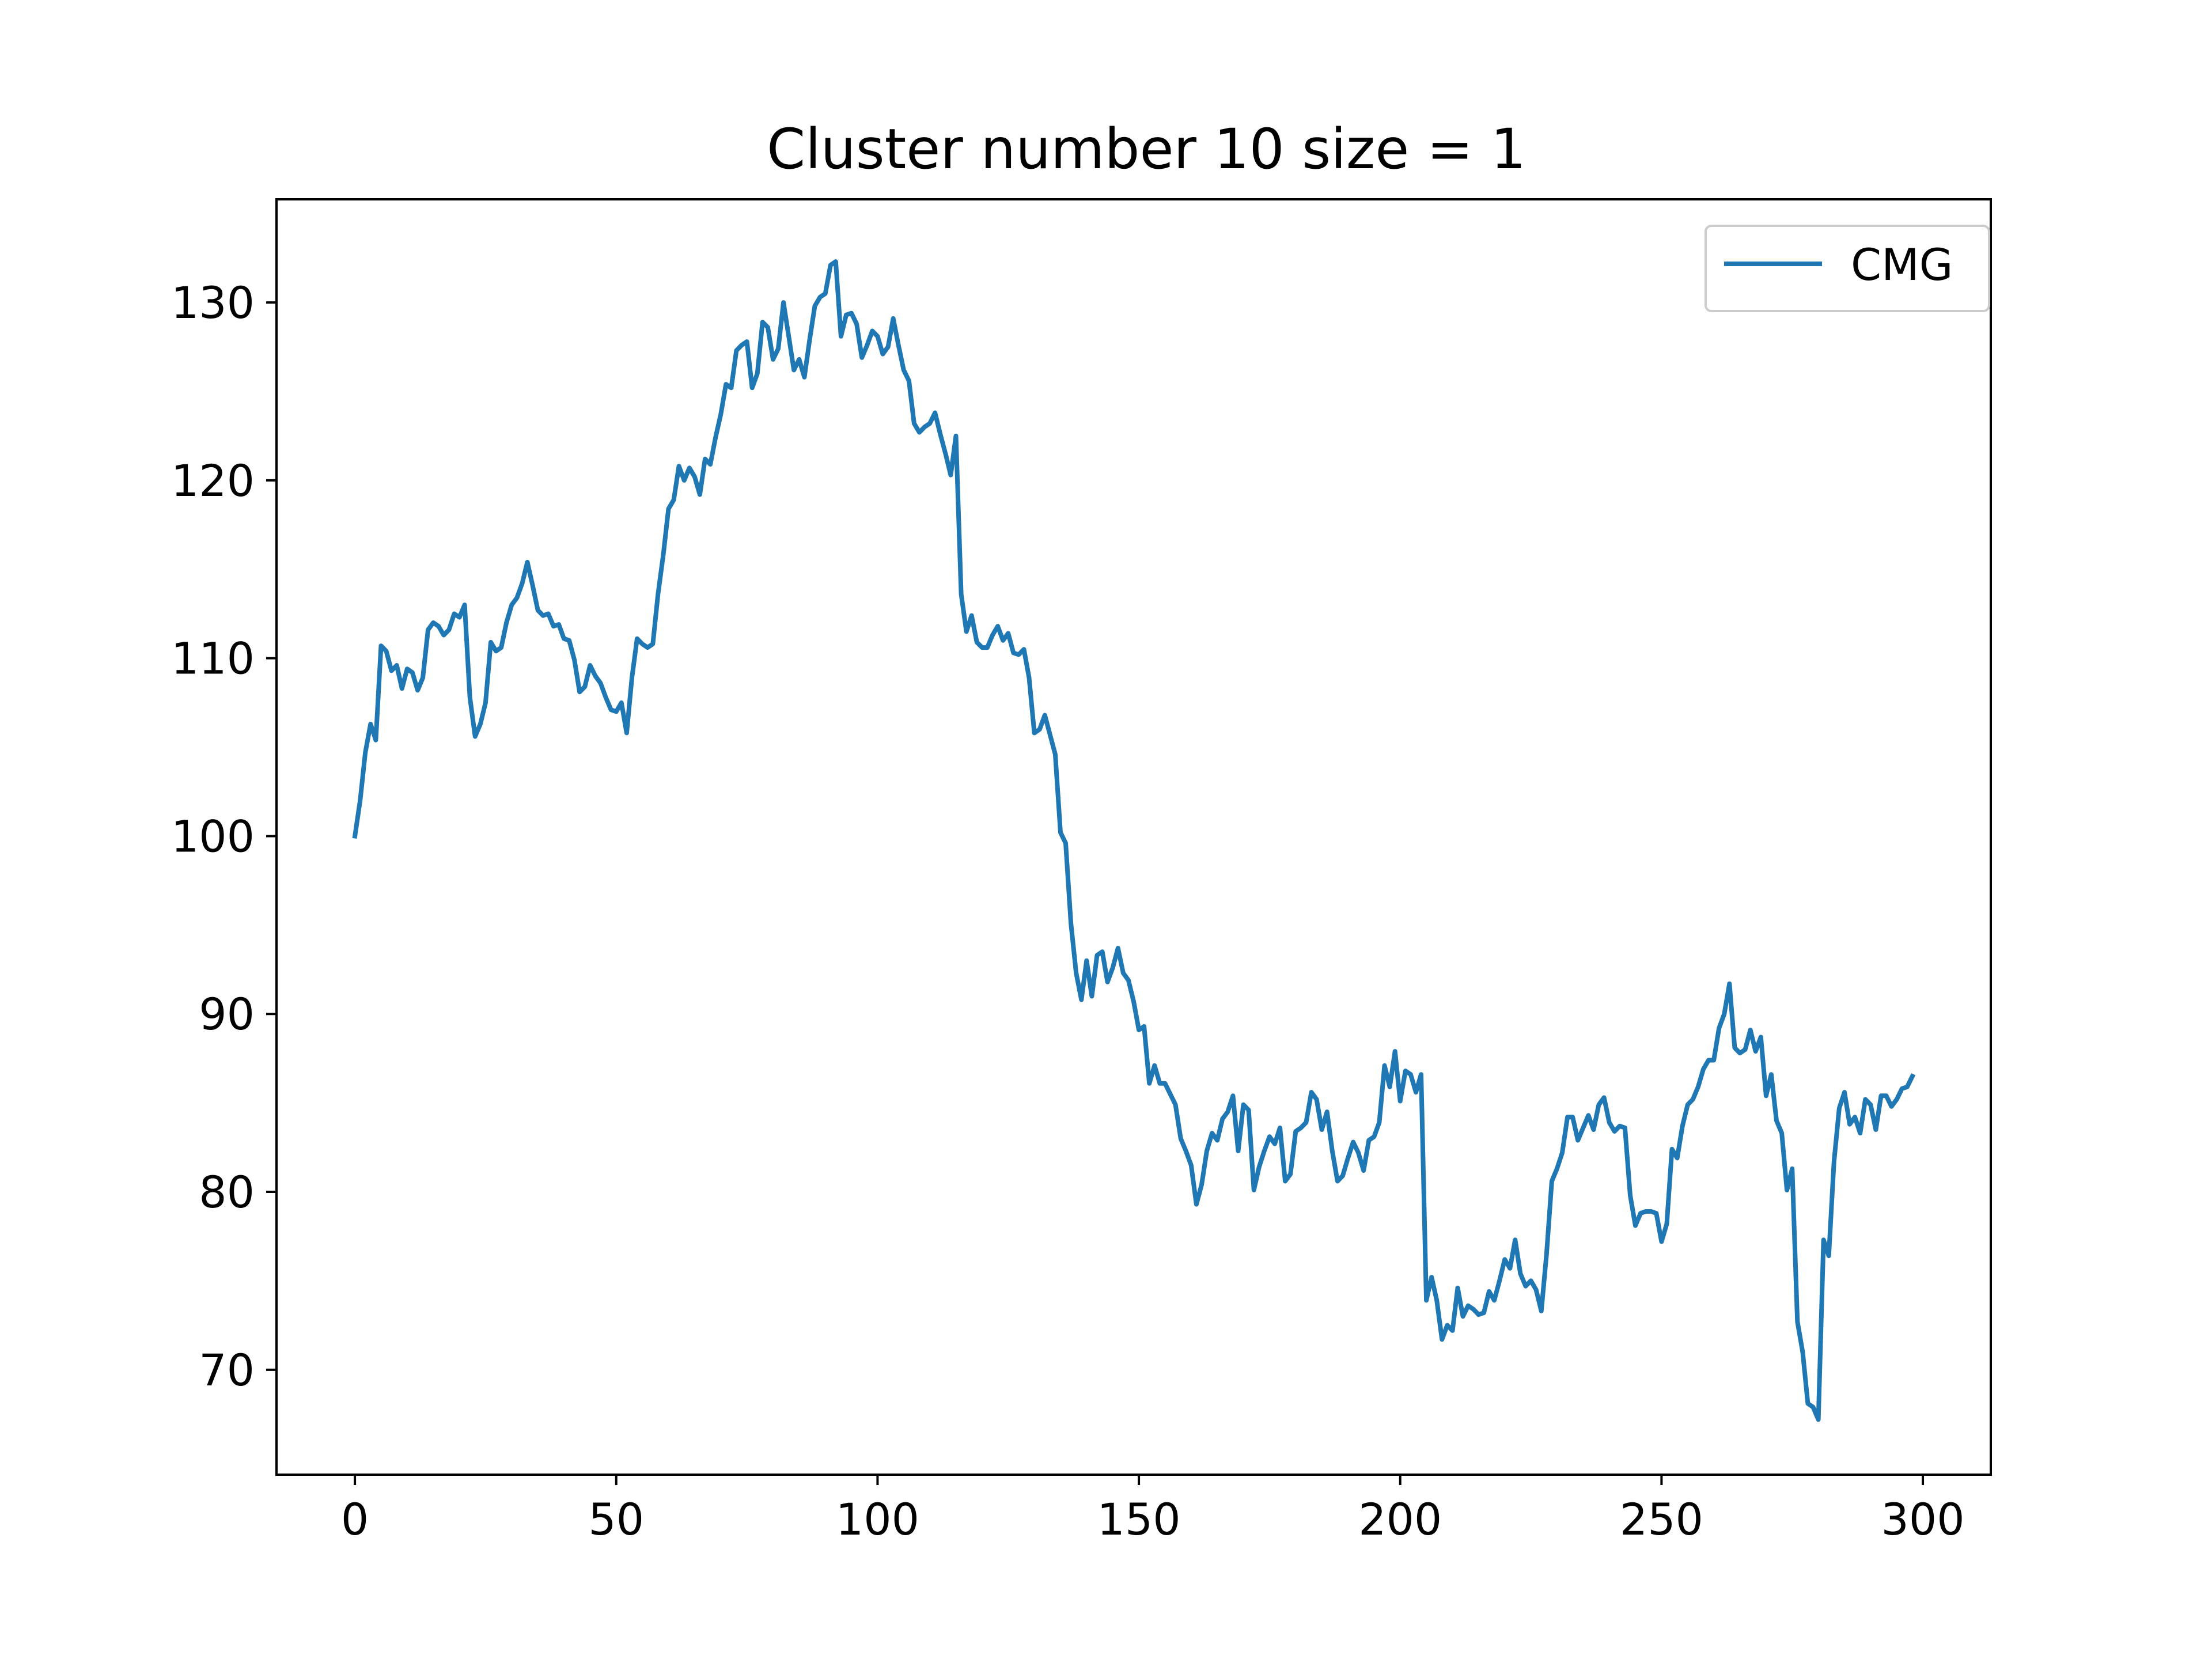 Image resolution: width=2212 pixels, height=1659 pixels. I want to click on legend-box, so click(1847, 268).